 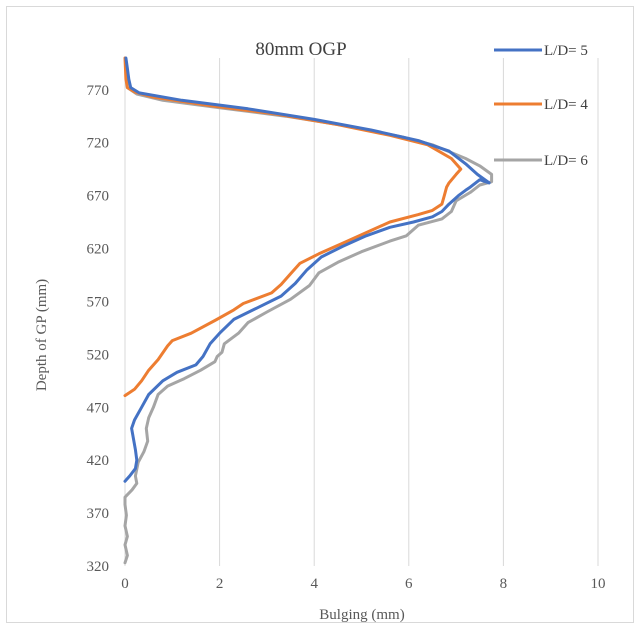 What do you see at coordinates (300, 49) in the screenshot?
I see `chart-title: 80mm OGP` at bounding box center [300, 49].